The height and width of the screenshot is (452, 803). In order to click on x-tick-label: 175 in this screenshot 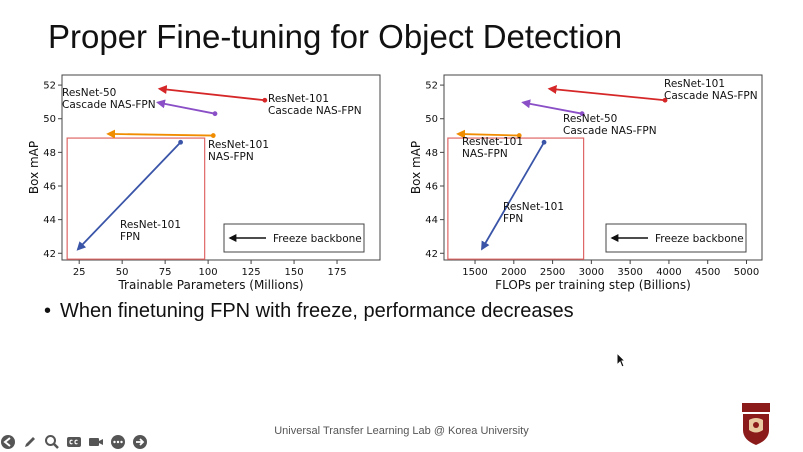, I will do `click(336, 272)`.